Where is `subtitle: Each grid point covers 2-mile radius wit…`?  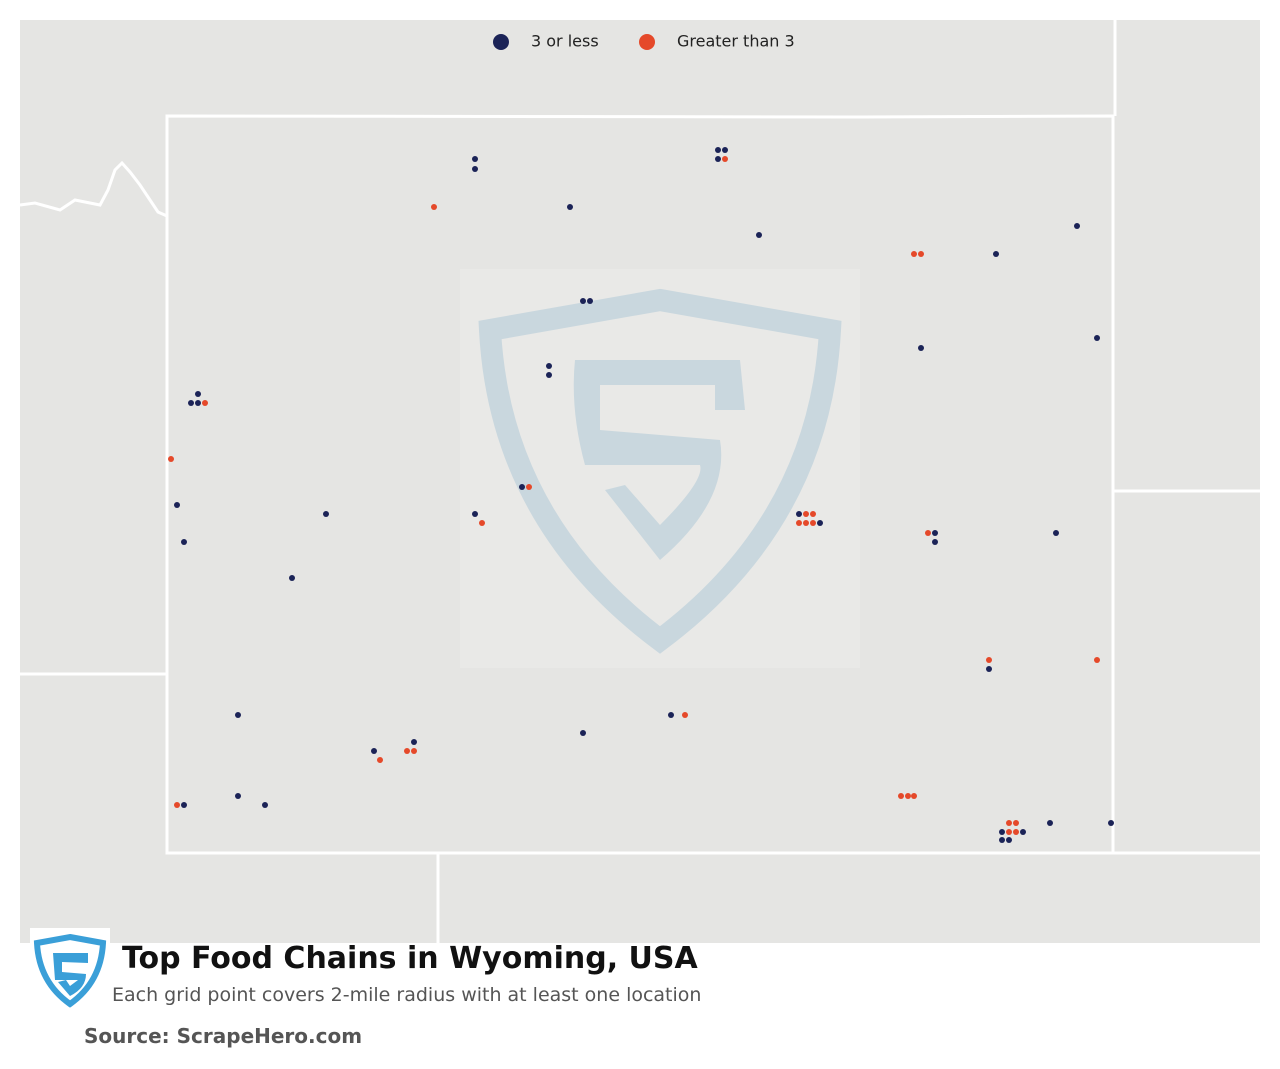 subtitle: Each grid point covers 2-mile radius wit… is located at coordinates (406, 995).